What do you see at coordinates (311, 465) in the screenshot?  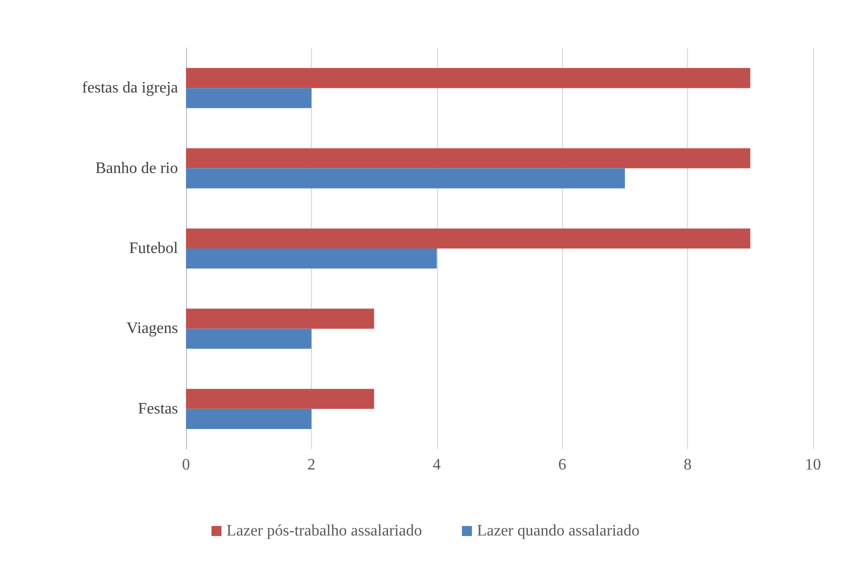 I see `x-tick-label: 2` at bounding box center [311, 465].